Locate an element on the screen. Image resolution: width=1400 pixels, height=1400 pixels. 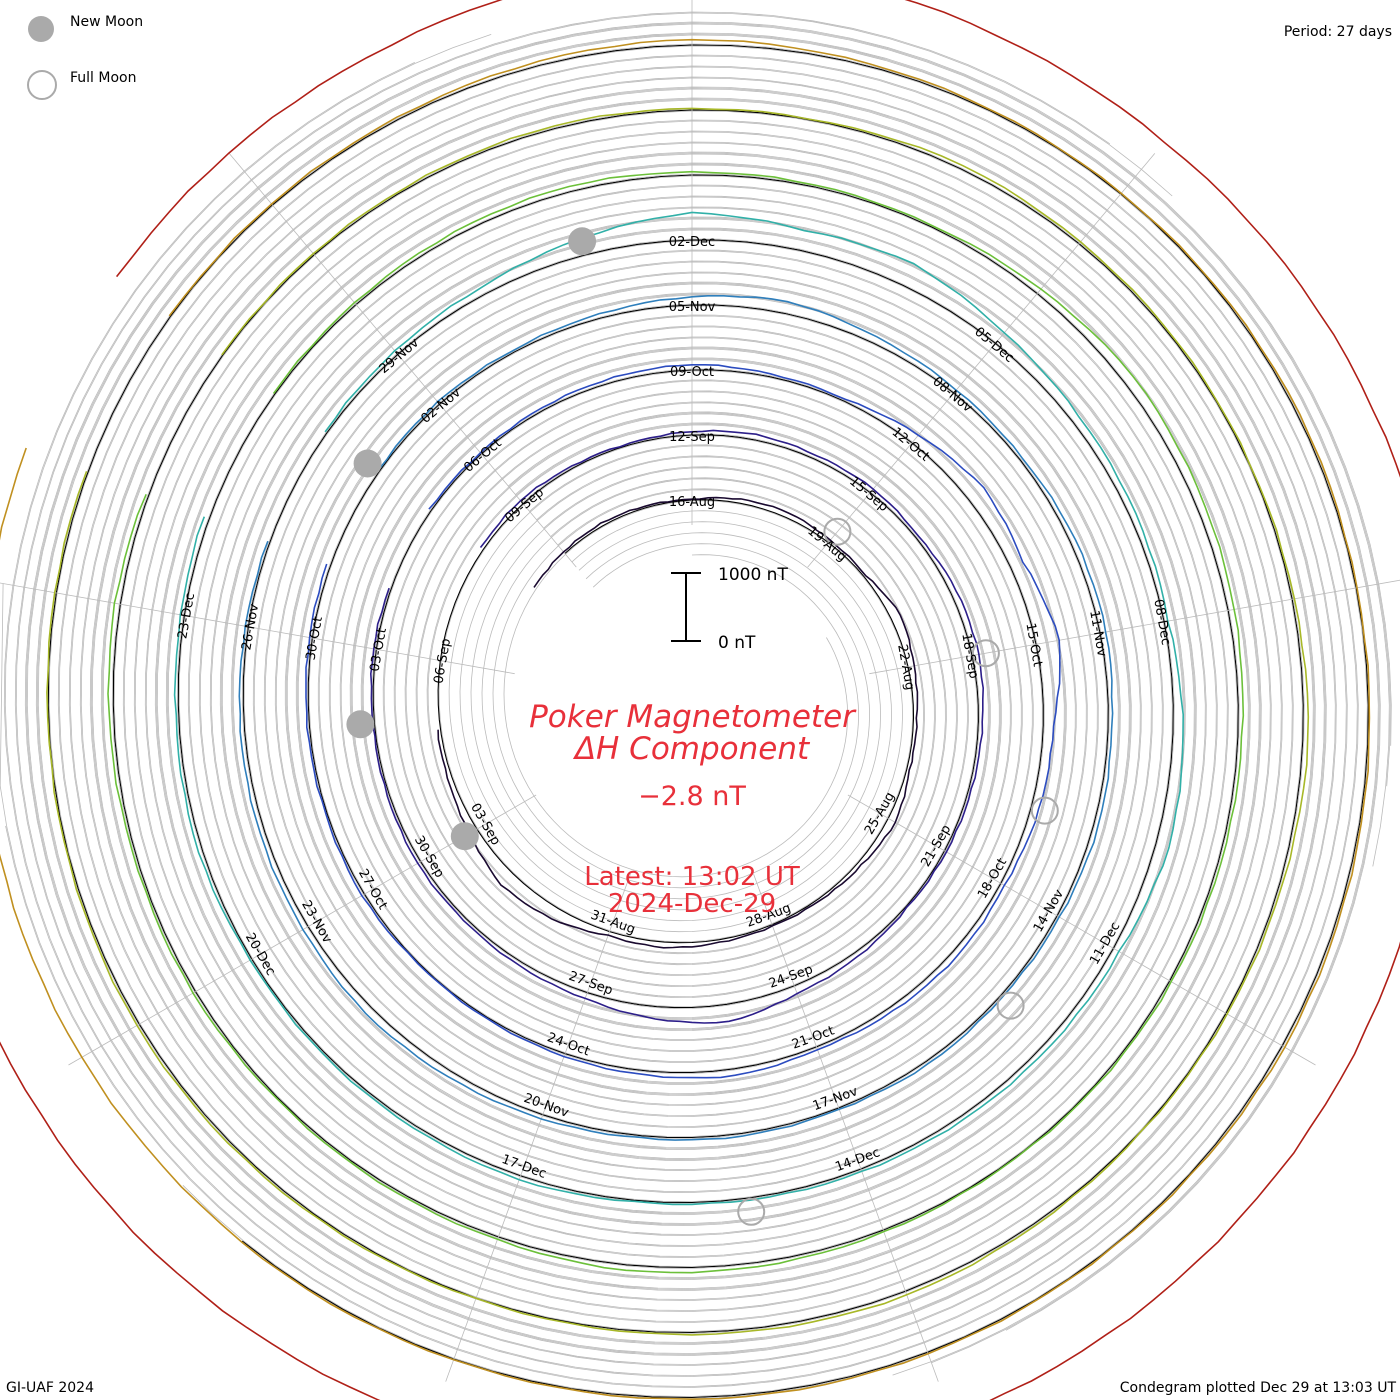
date-label: 09-Sep is located at coordinates (524, 505).